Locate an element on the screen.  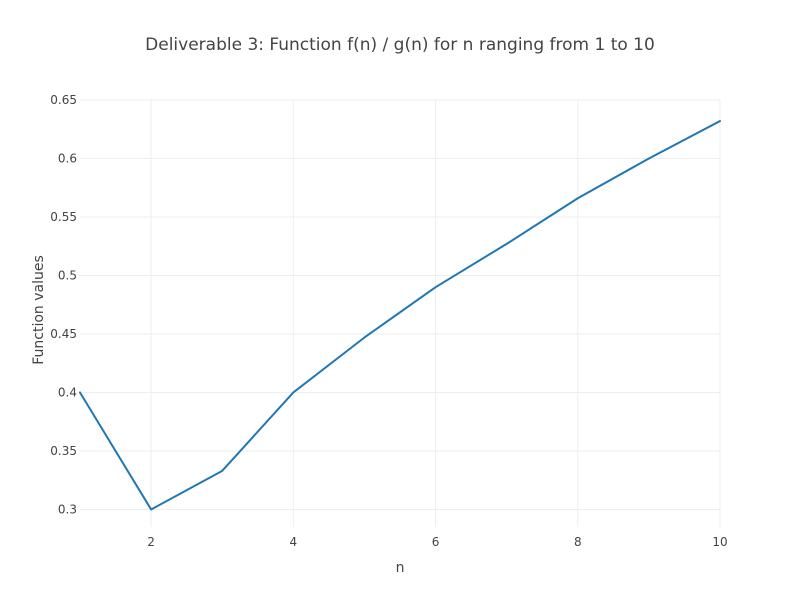
x-tick-label: 6 is located at coordinates (436, 542).